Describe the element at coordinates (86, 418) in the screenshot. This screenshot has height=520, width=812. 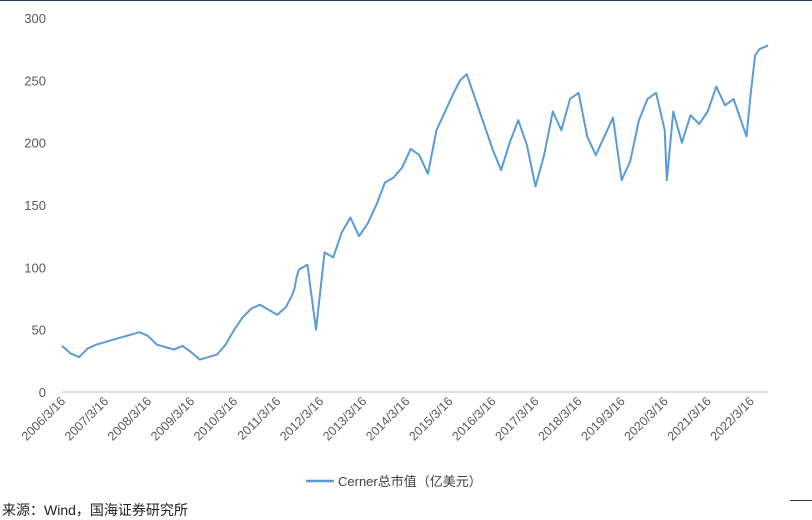
I see `x-tick-label: 2007/3/16` at that location.